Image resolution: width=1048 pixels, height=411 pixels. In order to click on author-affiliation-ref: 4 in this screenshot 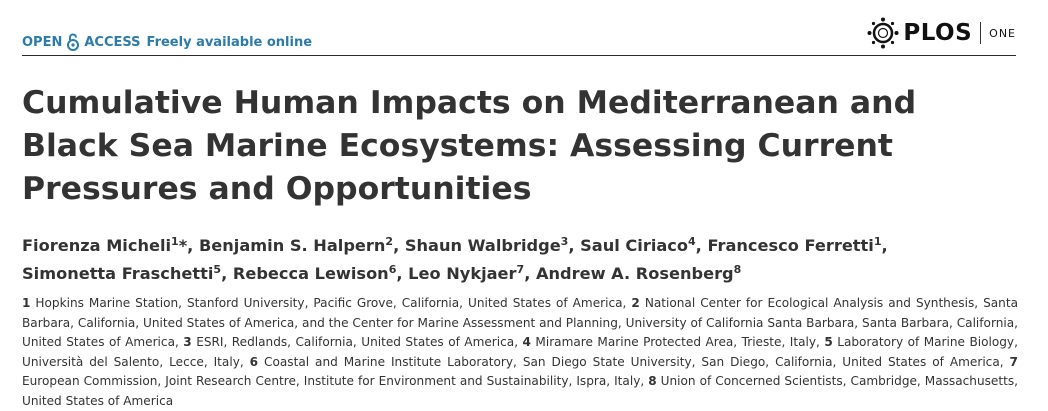, I will do `click(692, 241)`.